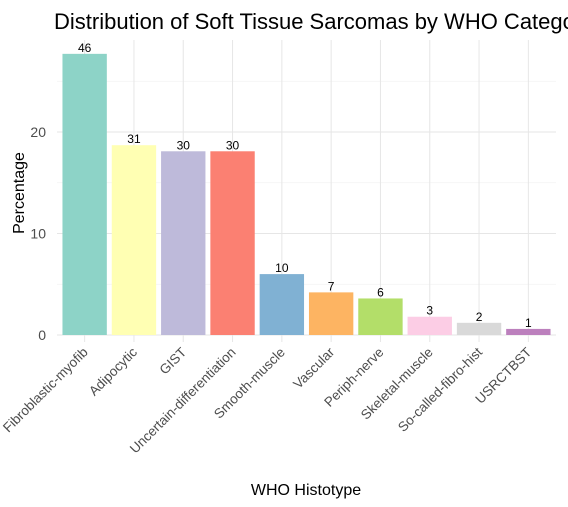  Describe the element at coordinates (113, 371) in the screenshot. I see `x-tick-label: Adipocytic` at that location.